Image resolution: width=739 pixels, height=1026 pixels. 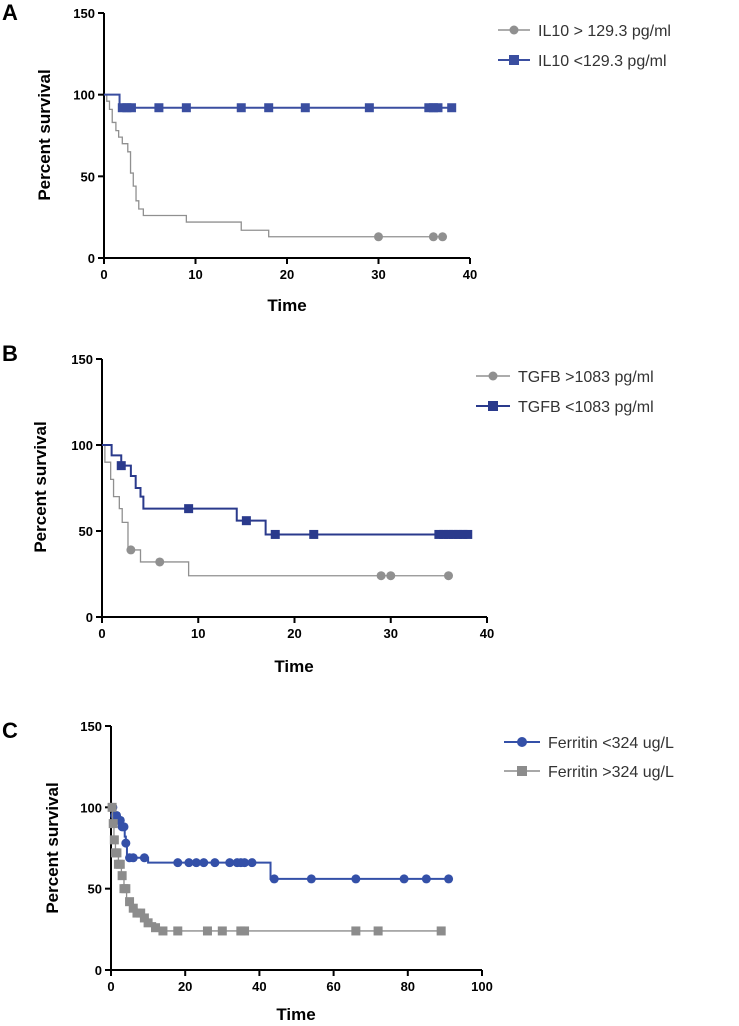 I want to click on panel-a-legend-entry-high: IL10 > 129.3 pg/ml, so click(x=584, y=31).